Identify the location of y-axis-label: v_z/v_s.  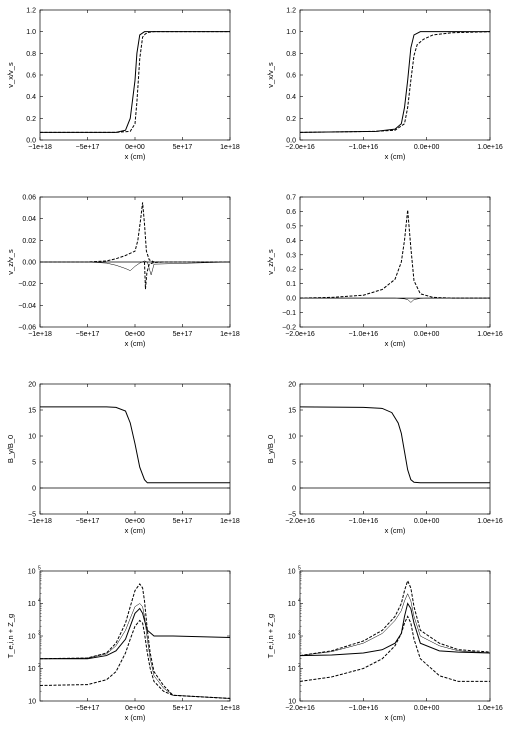
(10, 262).